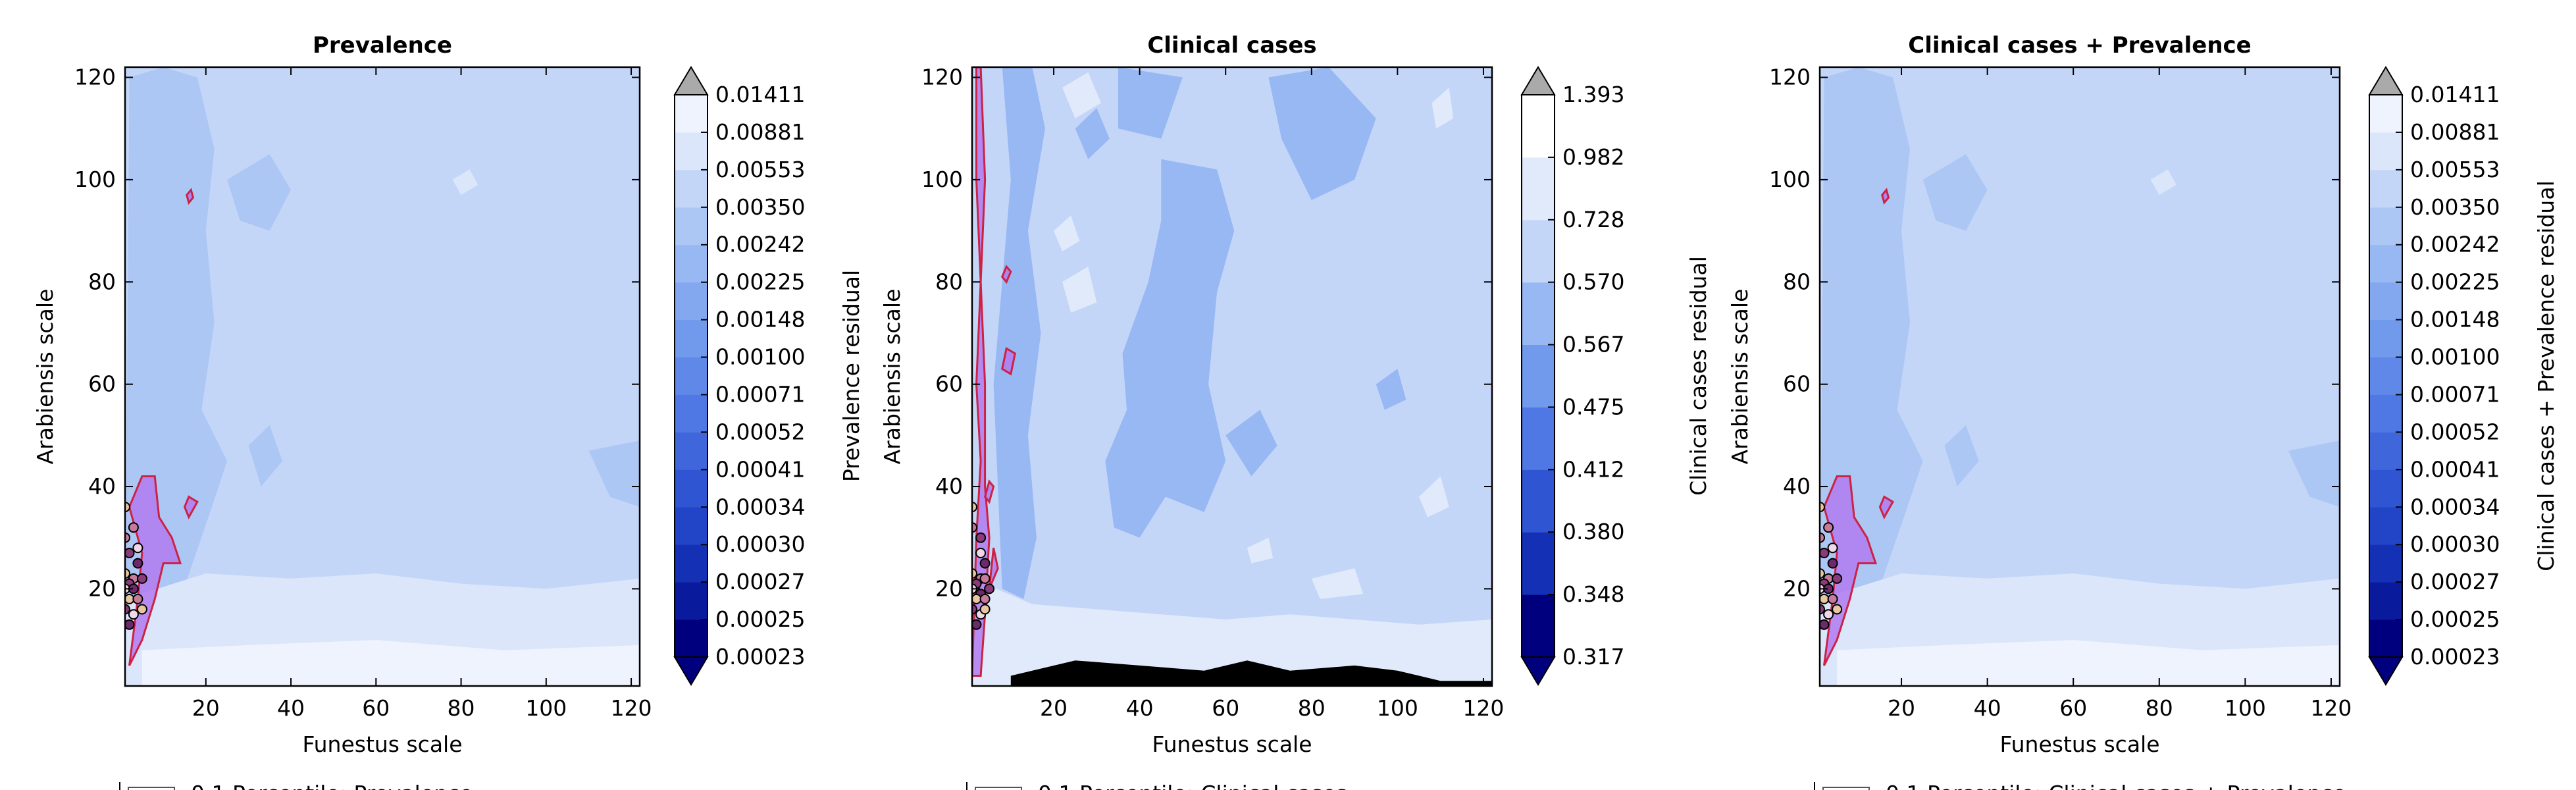 The height and width of the screenshot is (790, 2576). I want to click on colorbar-tick-label: 0.00553, so click(2455, 169).